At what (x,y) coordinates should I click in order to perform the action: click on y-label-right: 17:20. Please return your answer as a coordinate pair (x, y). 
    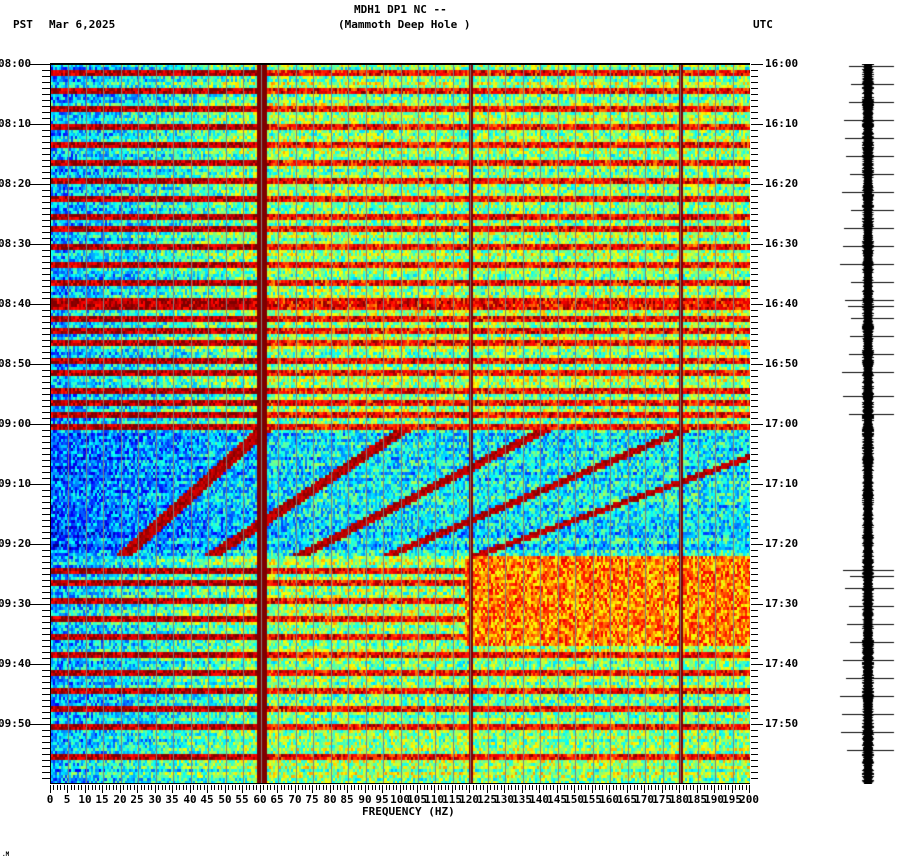
    Looking at the image, I should click on (782, 543).